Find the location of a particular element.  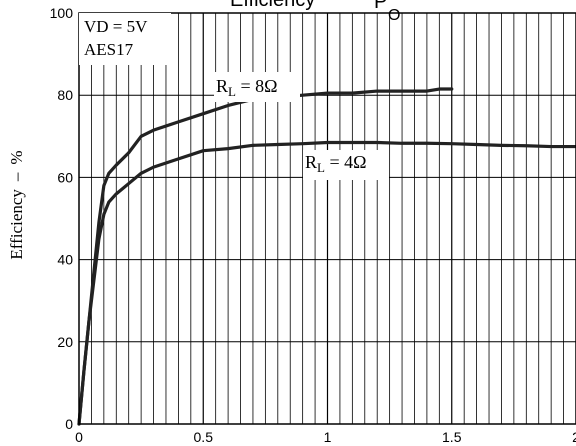

y-tick-label: 20 is located at coordinates (65, 342).